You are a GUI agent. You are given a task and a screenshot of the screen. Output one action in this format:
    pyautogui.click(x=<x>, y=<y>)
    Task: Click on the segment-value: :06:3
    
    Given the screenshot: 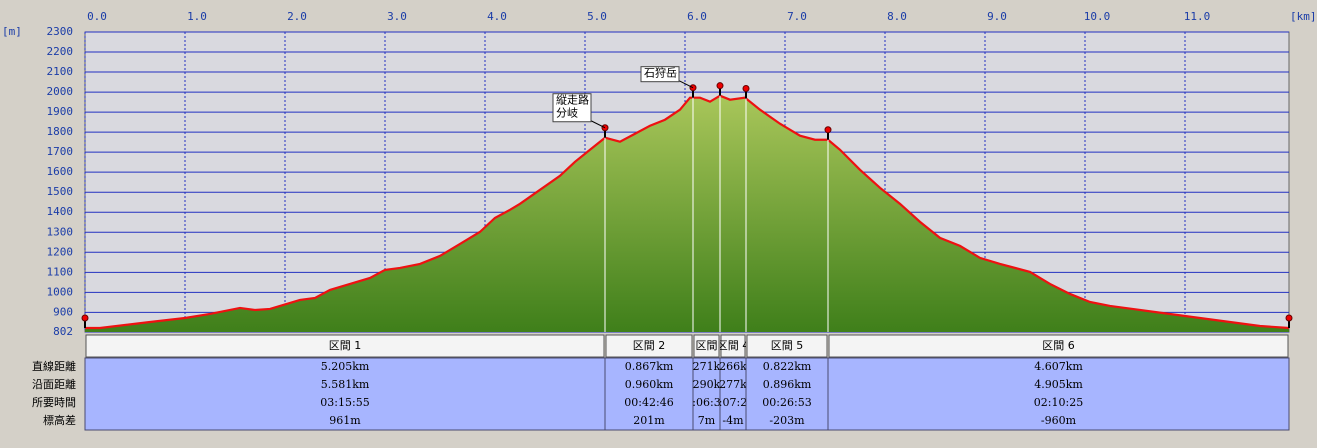 What is the action you would take?
    pyautogui.click(x=706, y=402)
    